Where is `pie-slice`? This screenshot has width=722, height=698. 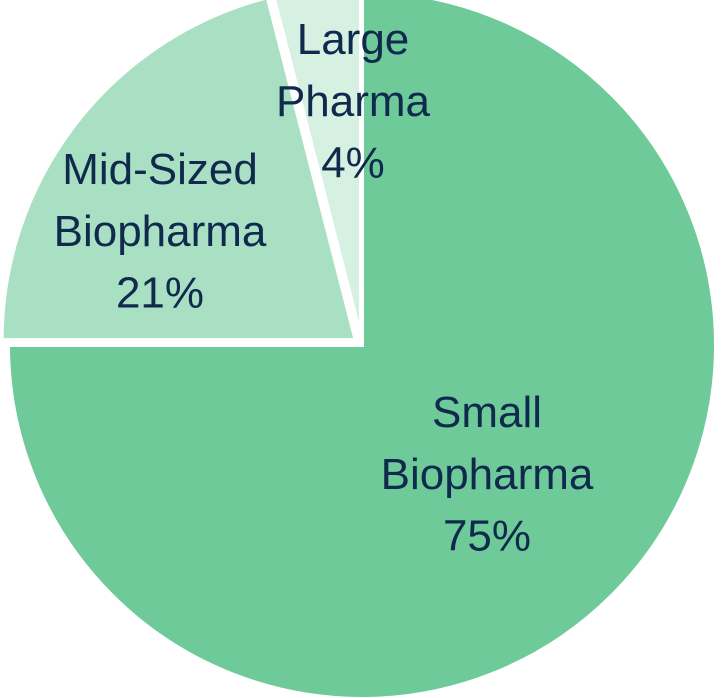 pie-slice is located at coordinates (318, 169).